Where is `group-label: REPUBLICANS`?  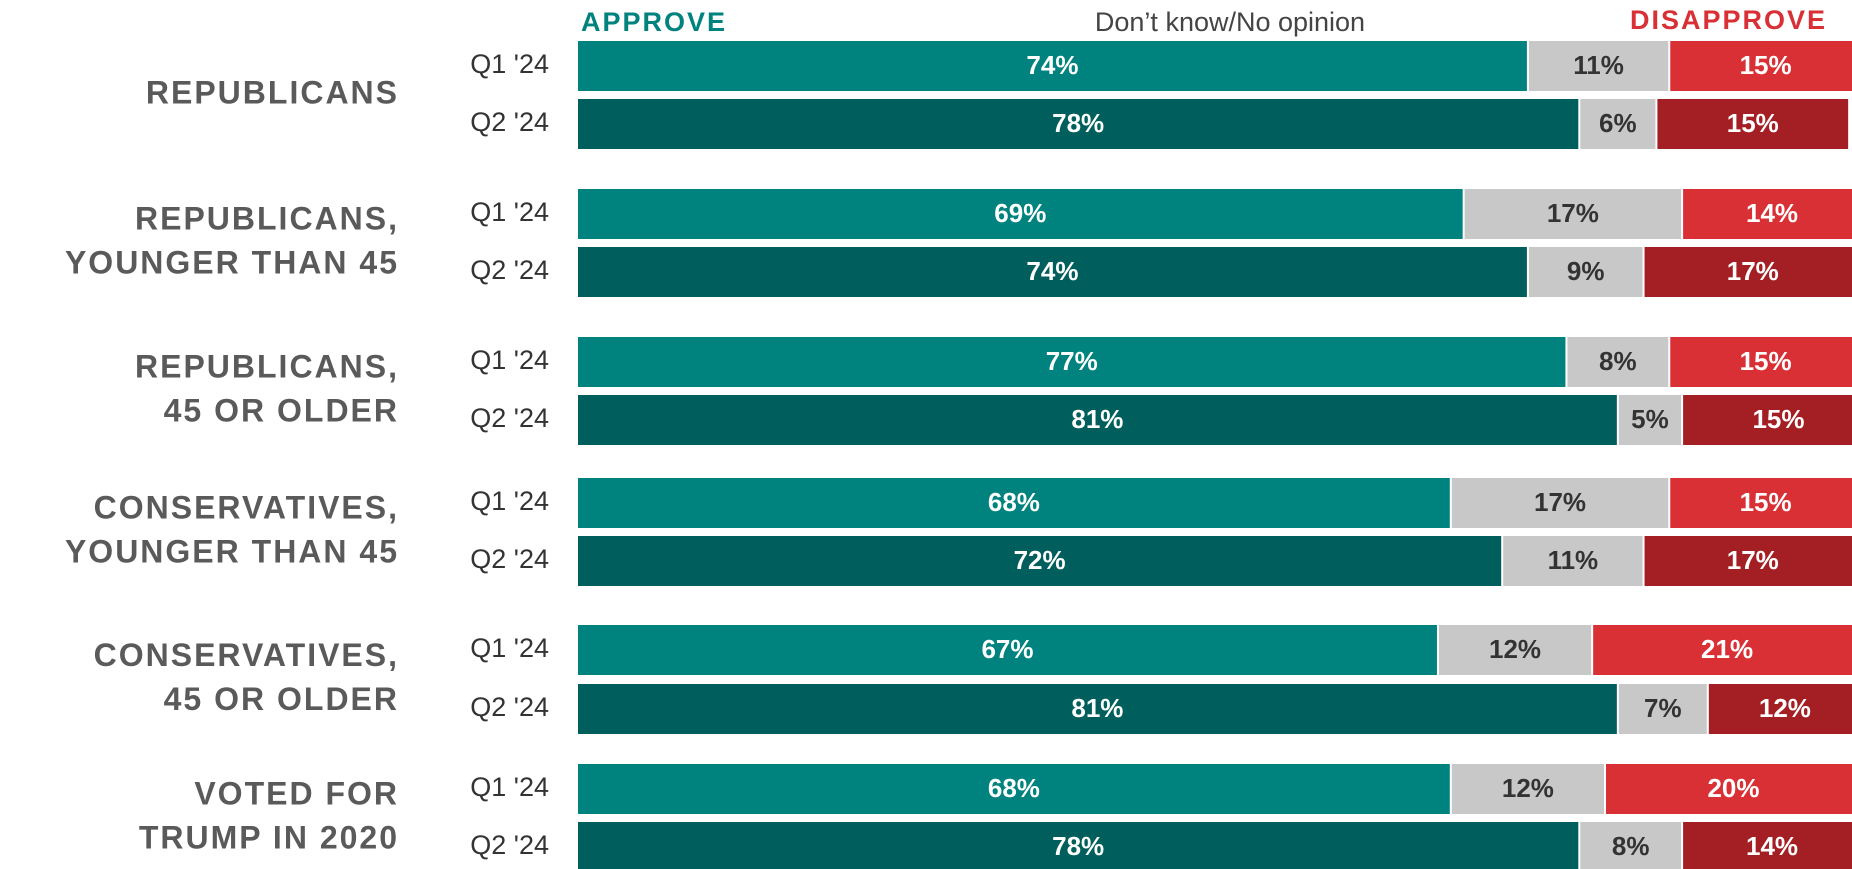
group-label: REPUBLICANS is located at coordinates (272, 92).